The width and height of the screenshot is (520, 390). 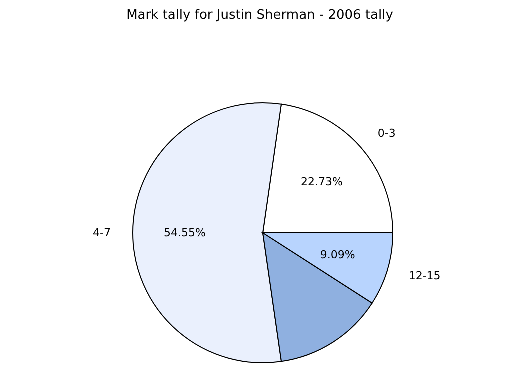 I want to click on slice-label: 4-7, so click(x=102, y=233).